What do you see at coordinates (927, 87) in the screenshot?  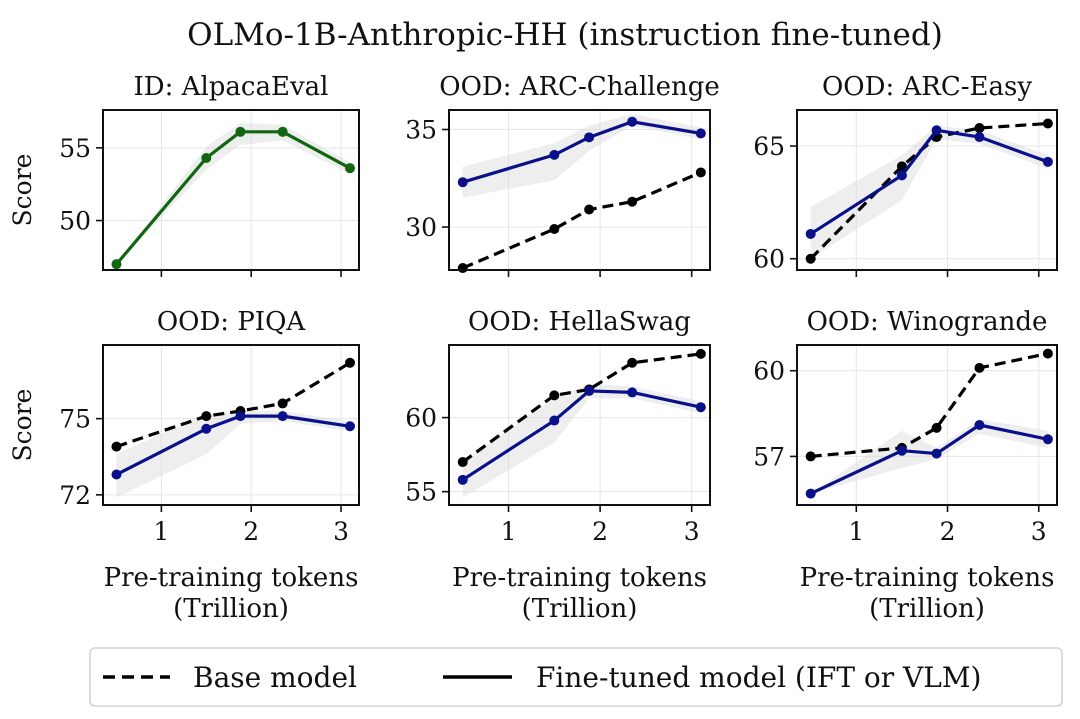 I see `panel-title: OOD: ARC-Easy` at bounding box center [927, 87].